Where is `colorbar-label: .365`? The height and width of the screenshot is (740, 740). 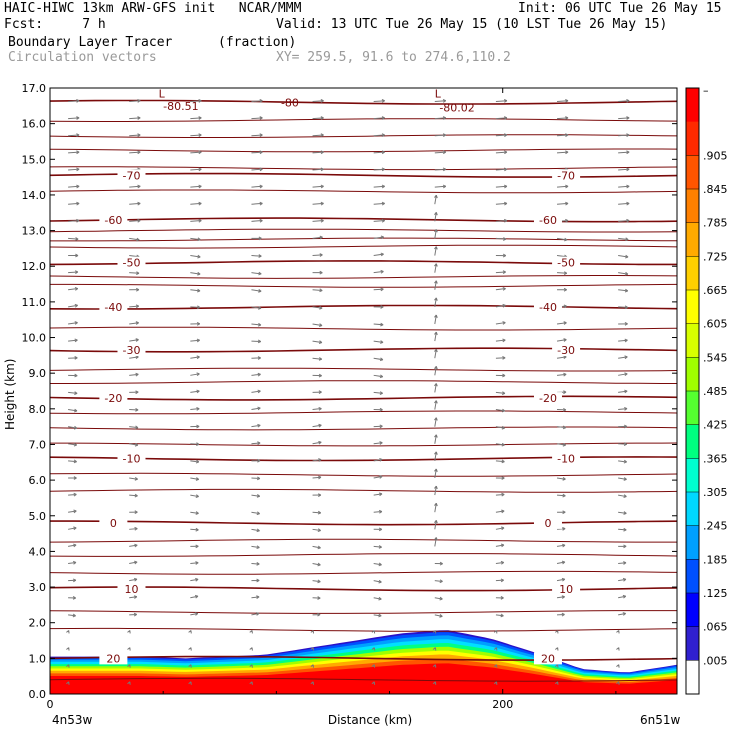 colorbar-label: .365 is located at coordinates (715, 458).